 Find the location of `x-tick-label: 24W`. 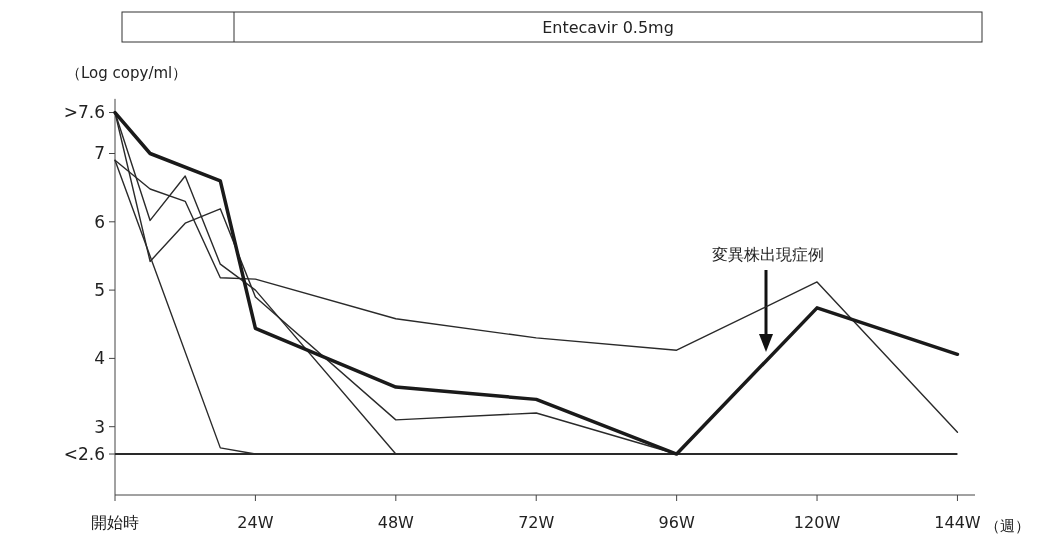

x-tick-label: 24W is located at coordinates (255, 522).